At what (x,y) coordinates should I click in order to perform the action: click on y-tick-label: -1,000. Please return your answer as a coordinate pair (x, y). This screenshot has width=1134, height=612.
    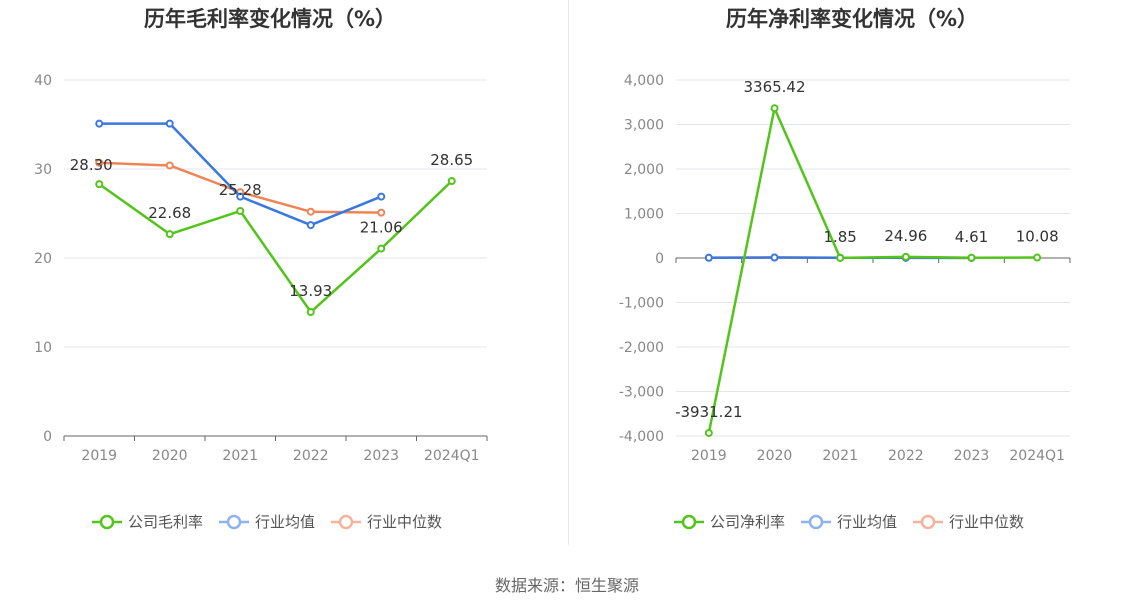
    Looking at the image, I should click on (641, 304).